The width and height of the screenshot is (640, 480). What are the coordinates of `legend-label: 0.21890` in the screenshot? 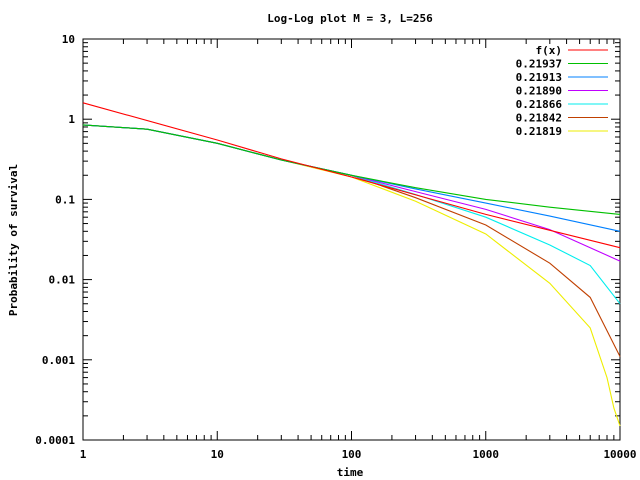 It's located at (539, 91).